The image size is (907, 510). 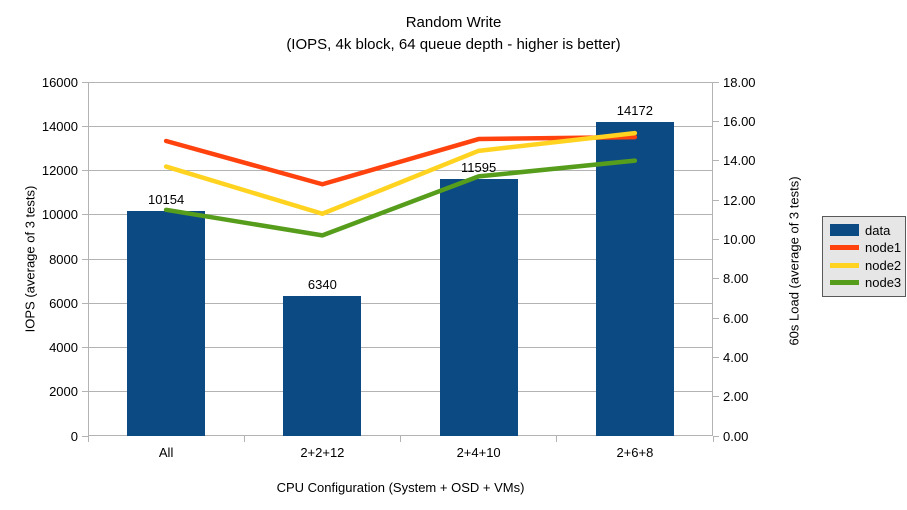 I want to click on bar-value-label: 6340, so click(x=322, y=284).